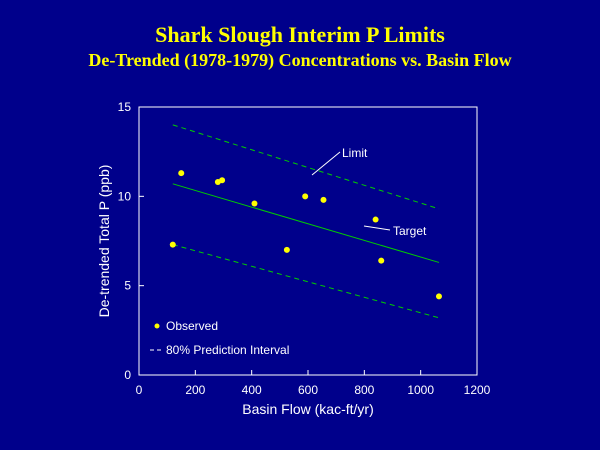  Describe the element at coordinates (307, 409) in the screenshot. I see `x-axis-label: Basin Flow (kac-ft/yr)` at that location.